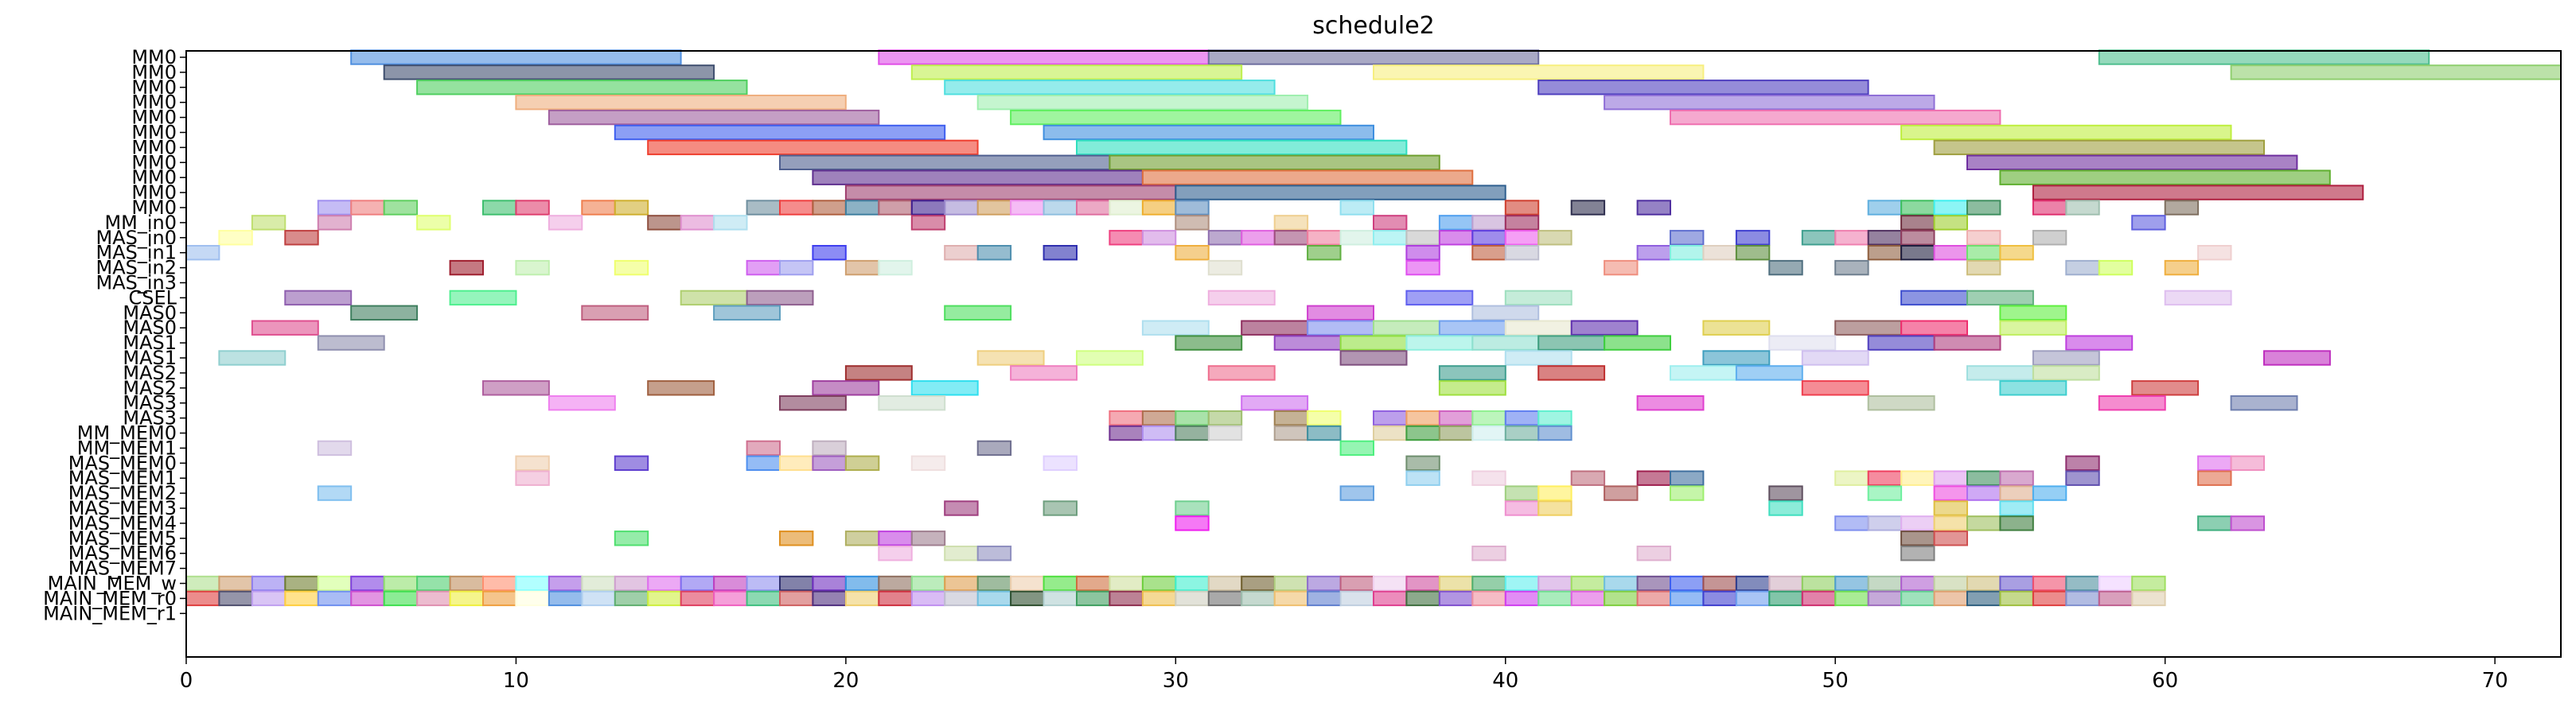 The image size is (2576, 719). What do you see at coordinates (136, 268) in the screenshot?
I see `y-tick-label: MAS_in2` at bounding box center [136, 268].